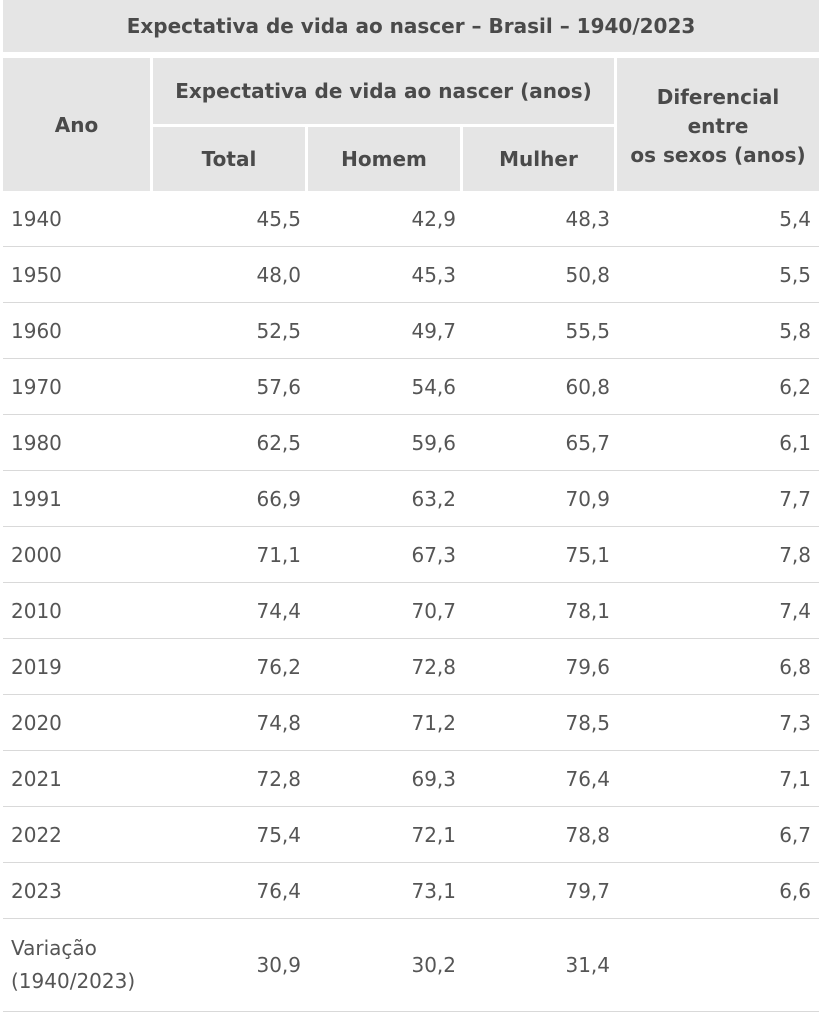 This screenshot has width=838, height=1024. Describe the element at coordinates (587, 610) in the screenshot. I see `cell-mulher: 78,1` at that location.